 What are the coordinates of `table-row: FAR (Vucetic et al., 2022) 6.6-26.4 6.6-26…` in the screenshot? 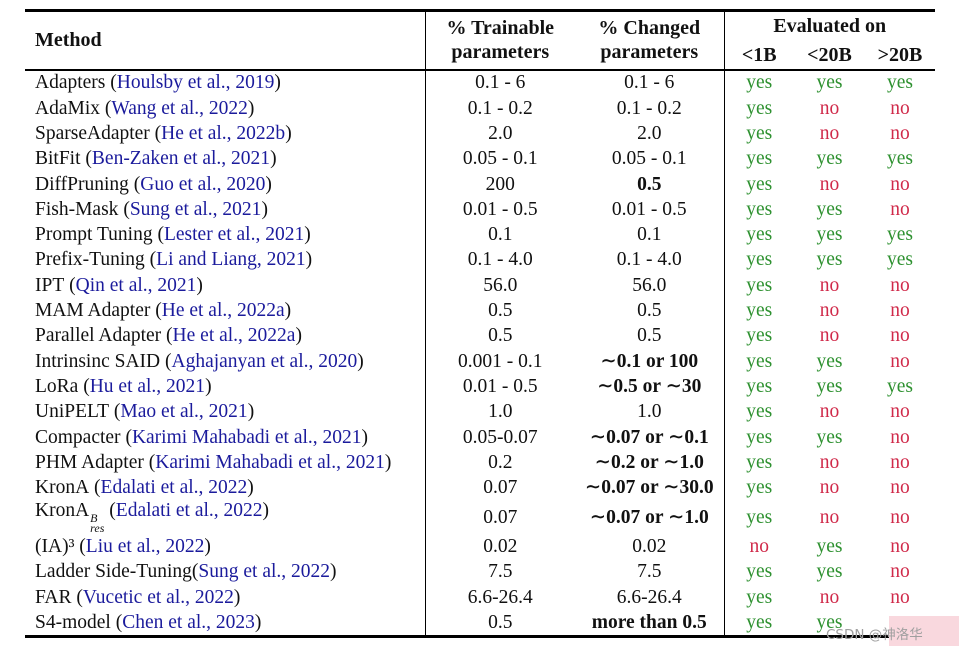 It's located at (480, 597).